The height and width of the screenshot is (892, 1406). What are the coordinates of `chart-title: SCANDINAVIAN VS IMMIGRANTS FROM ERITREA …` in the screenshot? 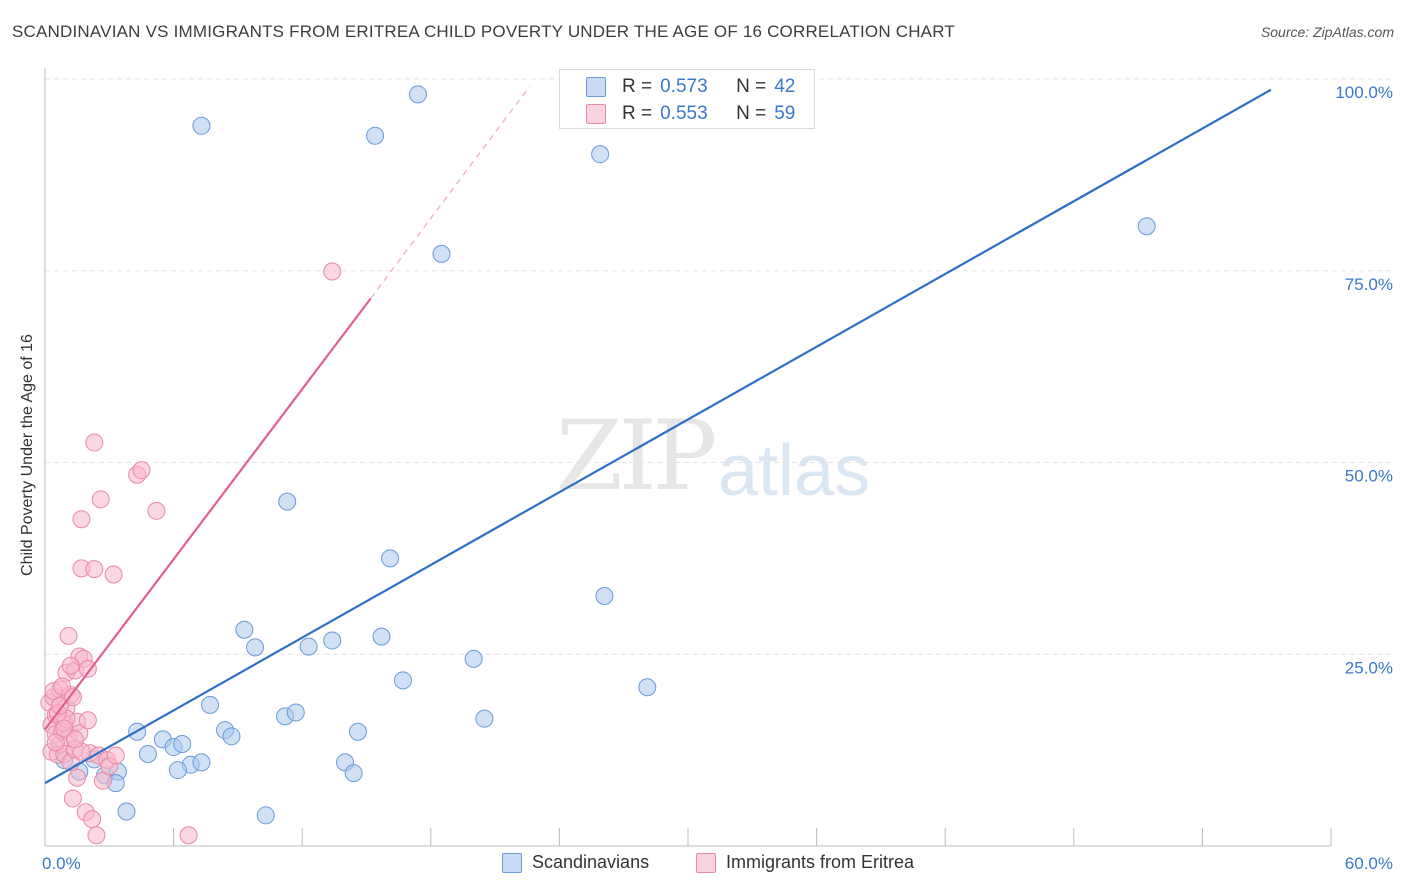 It's located at (483, 31).